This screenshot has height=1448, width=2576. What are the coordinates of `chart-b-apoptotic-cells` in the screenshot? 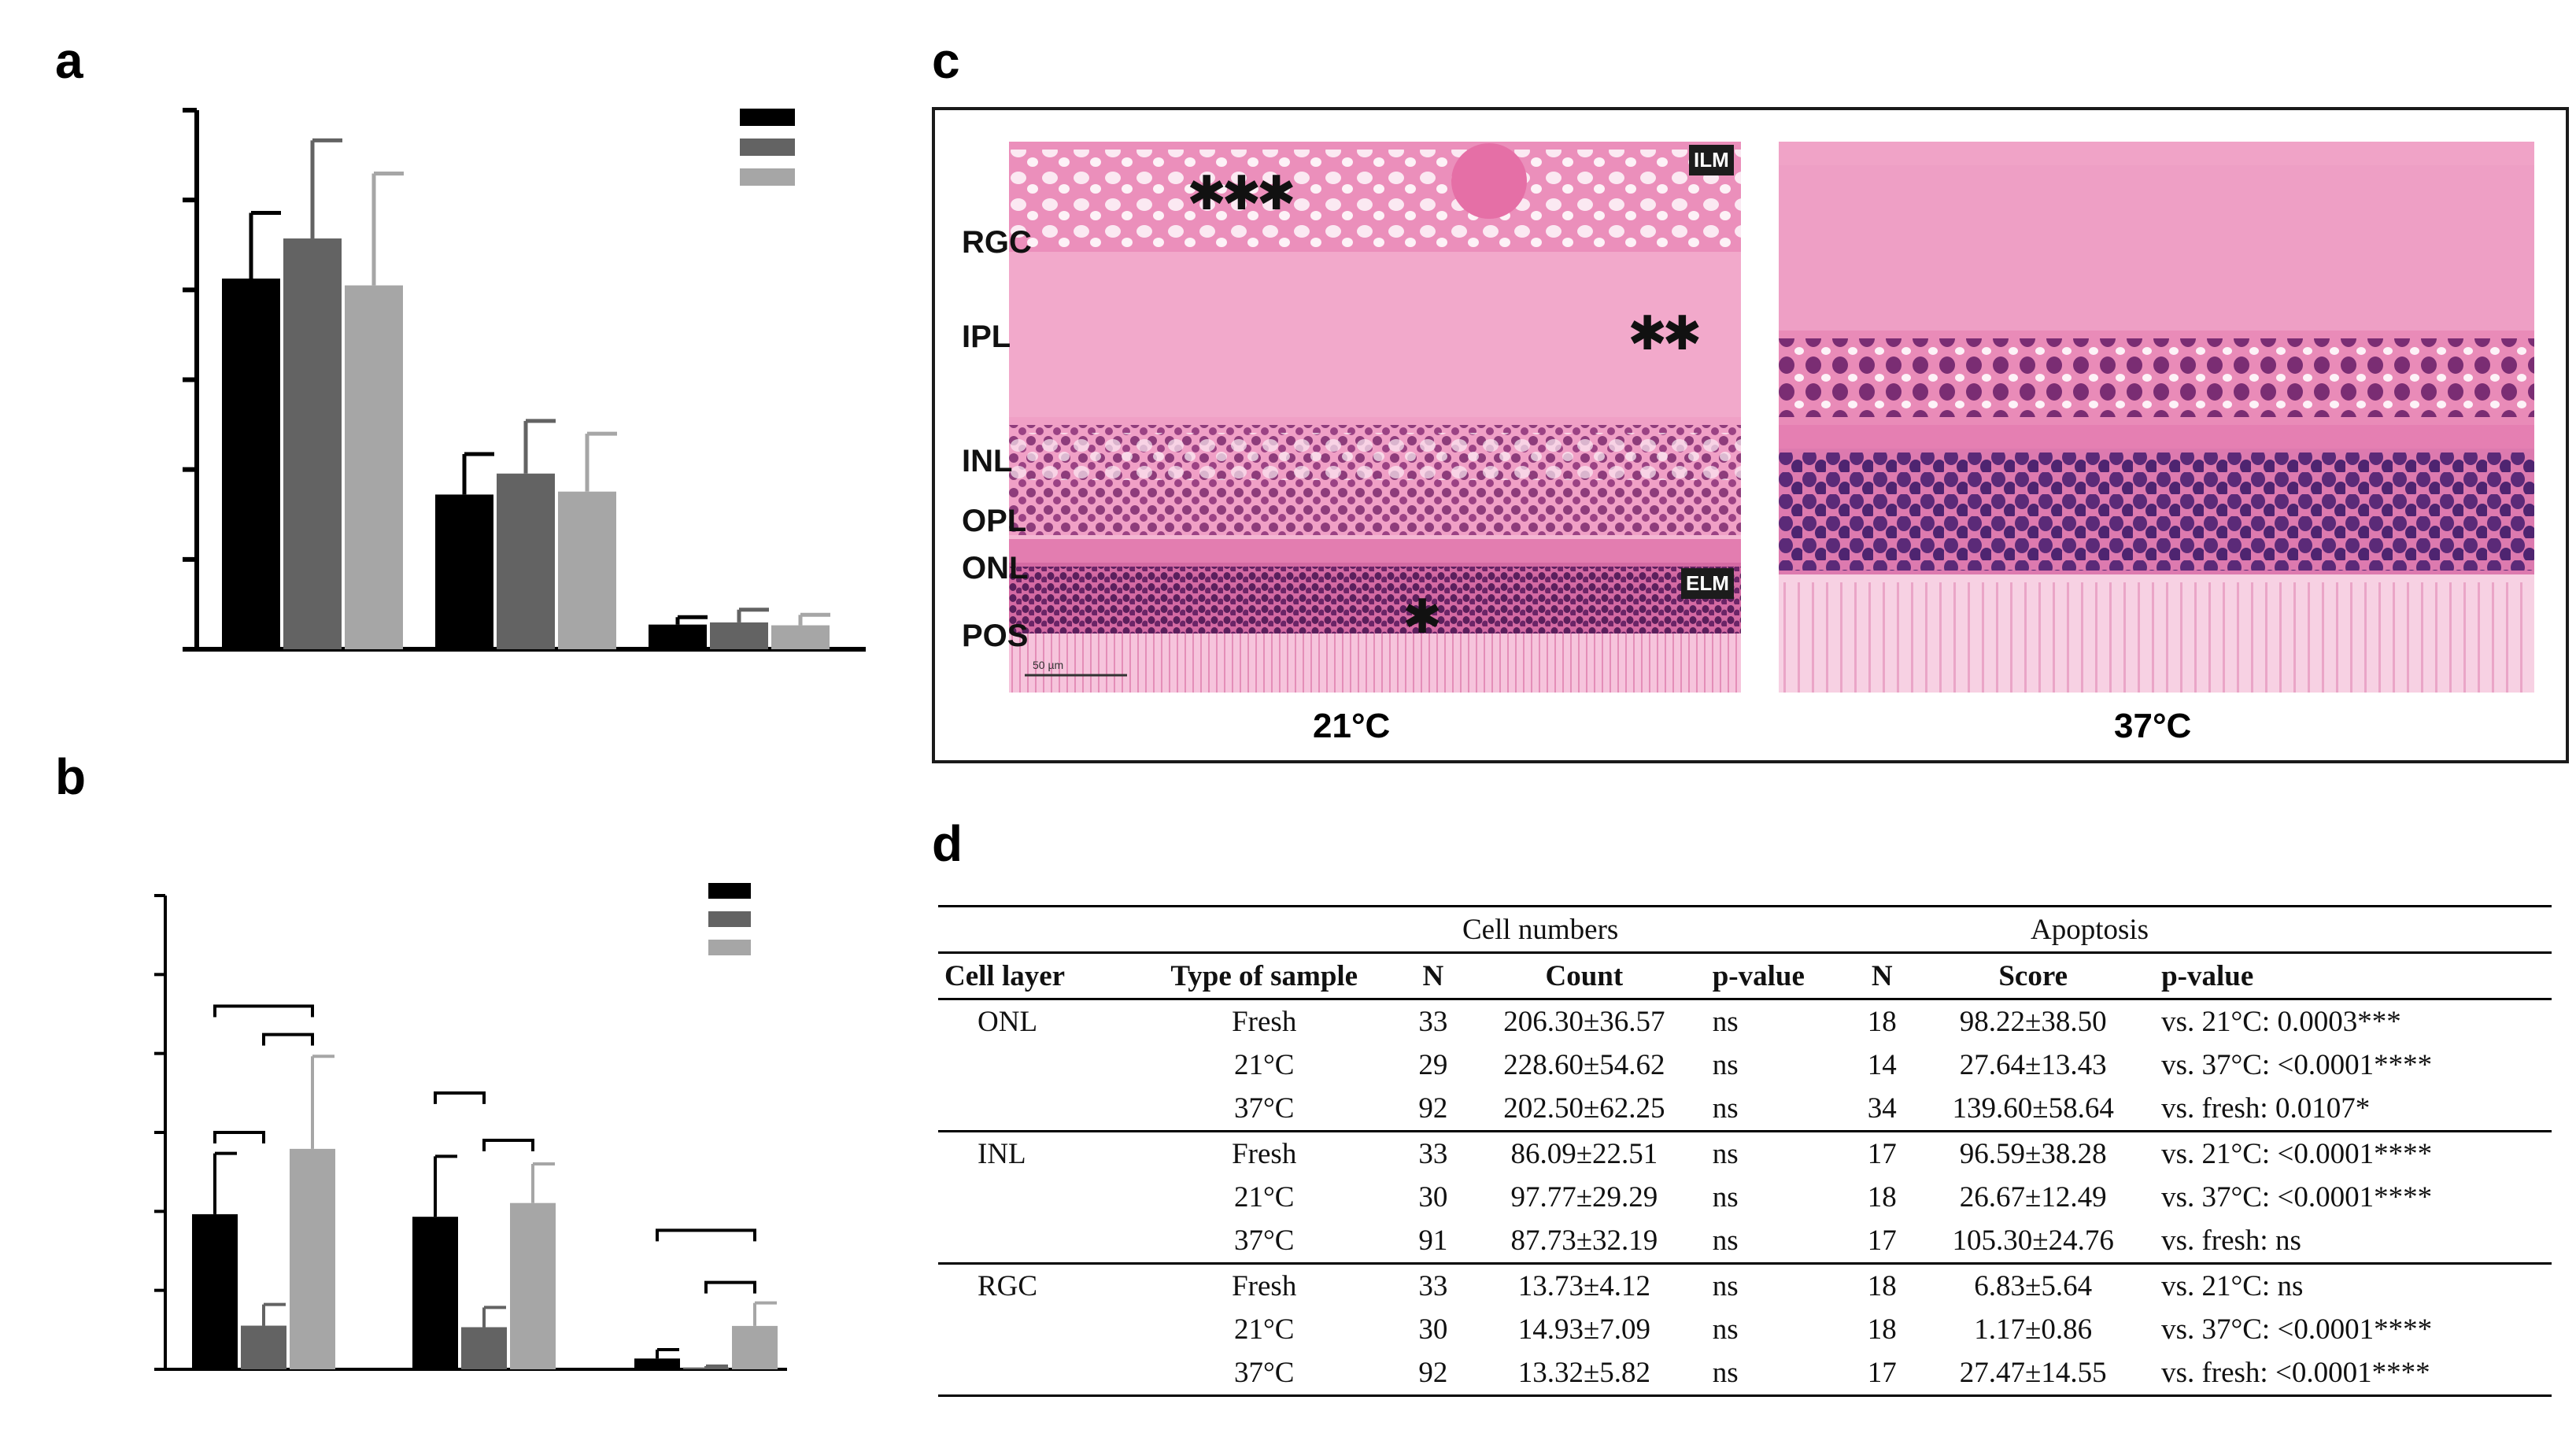 It's located at (470, 1127).